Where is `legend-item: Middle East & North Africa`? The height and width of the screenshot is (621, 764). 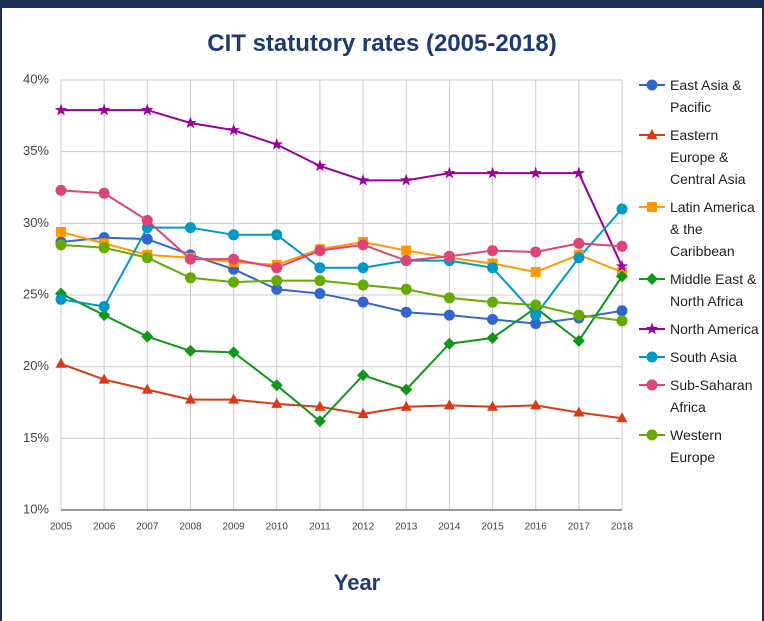
legend-item: Middle East & North Africa is located at coordinates (700, 290).